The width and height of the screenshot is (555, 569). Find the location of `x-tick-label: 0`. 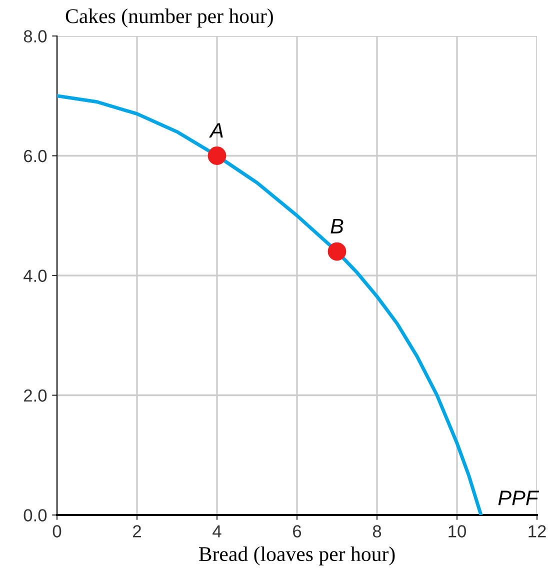

x-tick-label: 0 is located at coordinates (57, 531).